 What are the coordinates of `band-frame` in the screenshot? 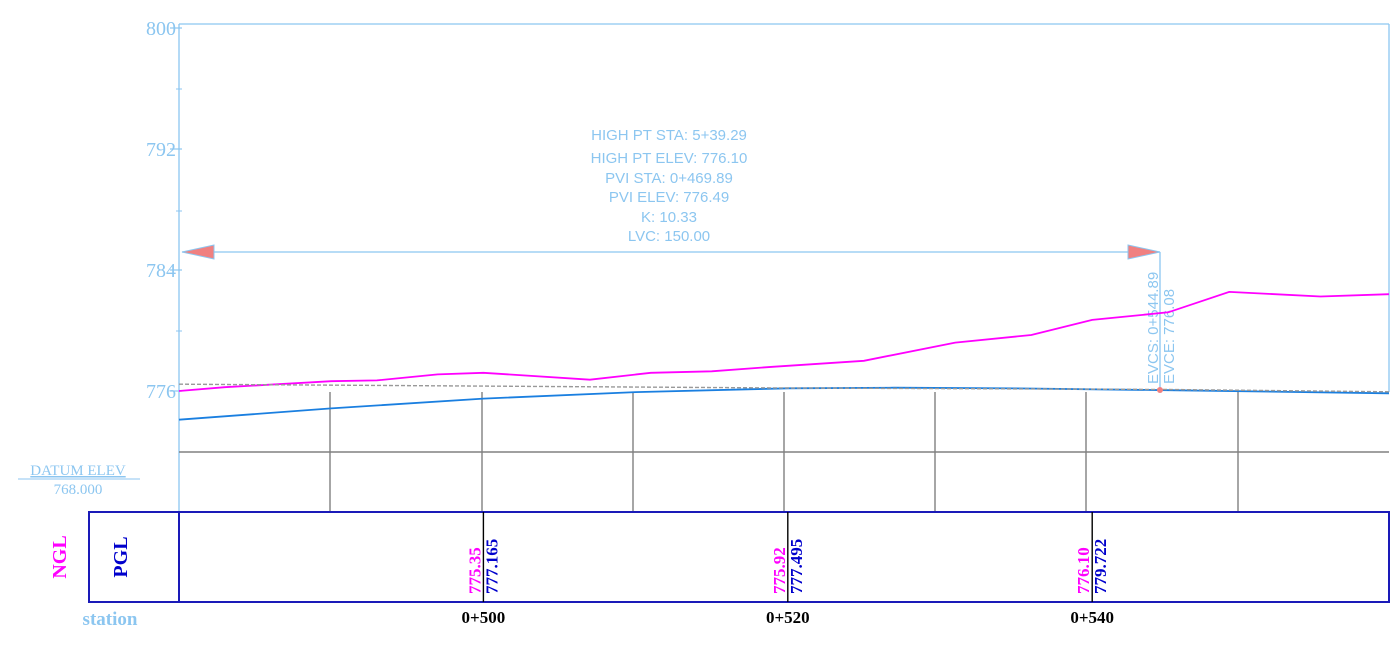 It's located at (739, 557).